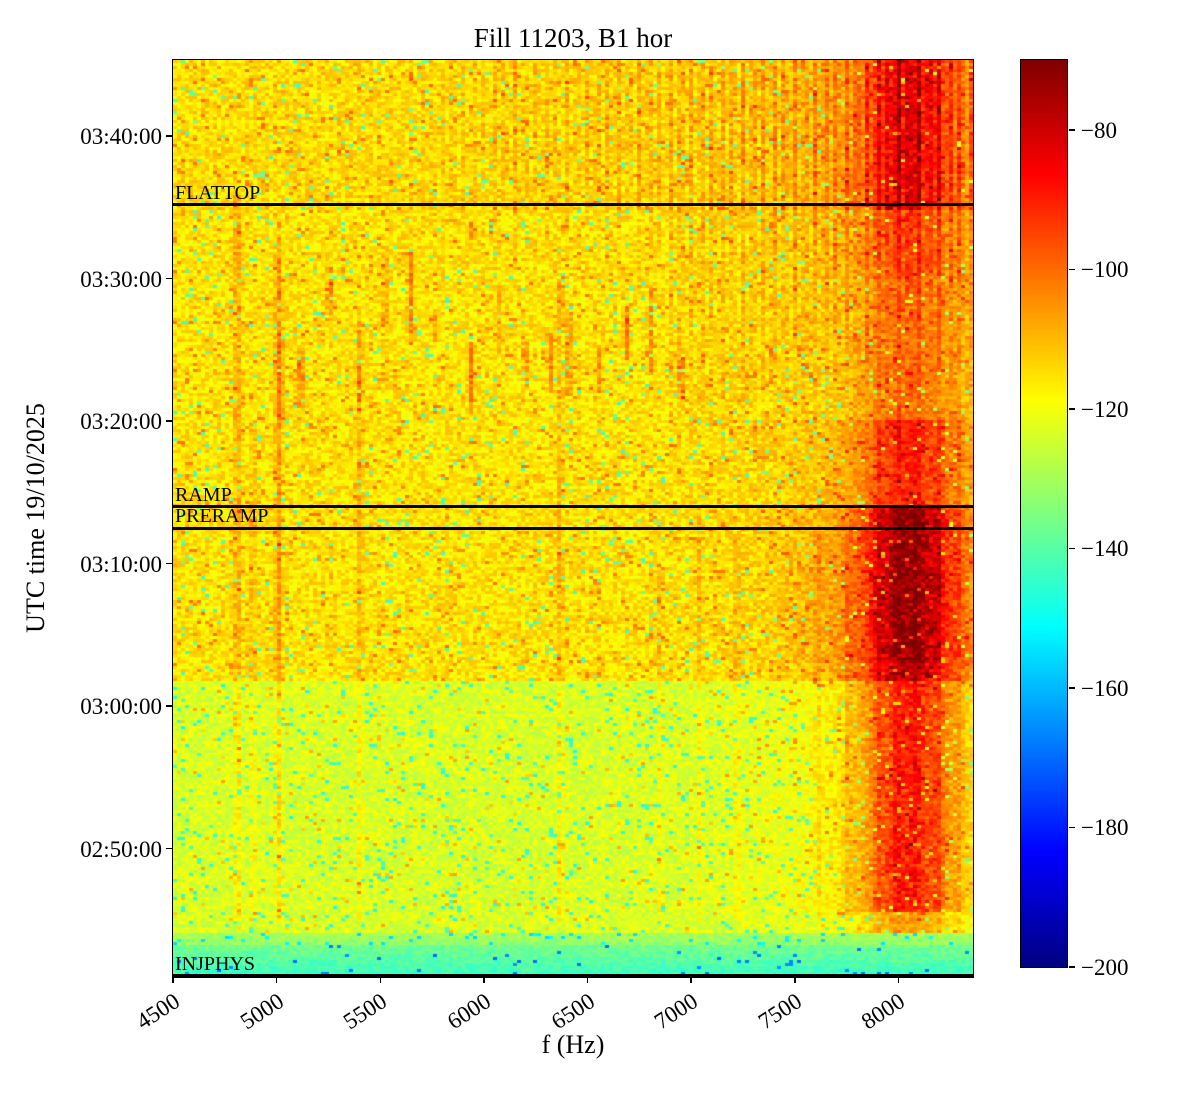 This screenshot has width=1200, height=1100. I want to click on colorbar-tick-label: −160, so click(1105, 688).